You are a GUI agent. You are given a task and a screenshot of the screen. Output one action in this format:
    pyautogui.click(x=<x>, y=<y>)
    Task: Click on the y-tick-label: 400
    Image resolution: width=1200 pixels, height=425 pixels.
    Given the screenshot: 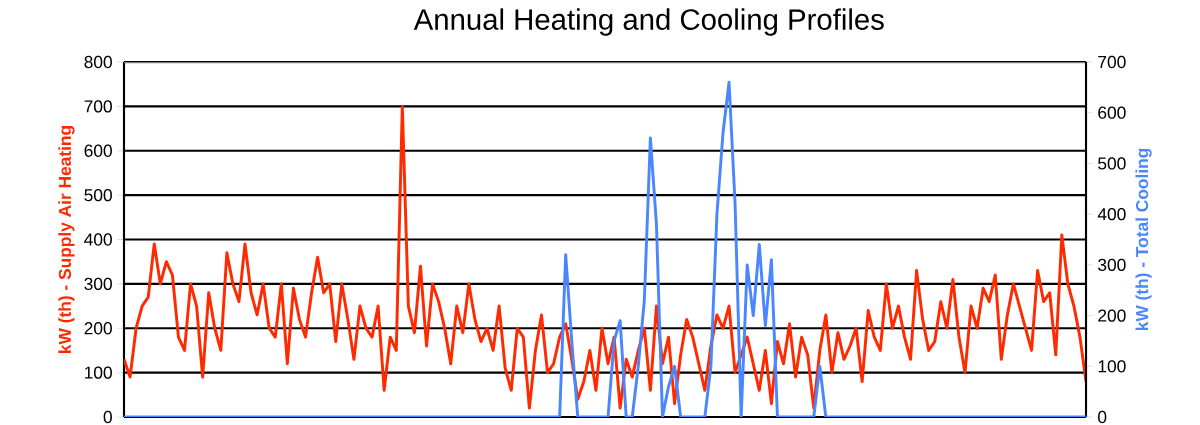 What is the action you would take?
    pyautogui.click(x=98, y=239)
    